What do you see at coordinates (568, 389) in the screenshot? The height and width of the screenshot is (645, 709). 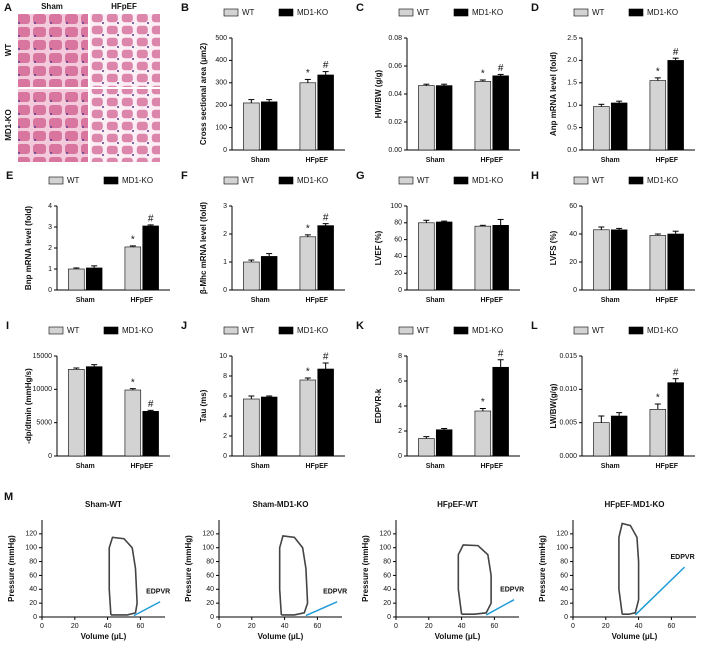 I see `y-tick-label: 0.010` at bounding box center [568, 389].